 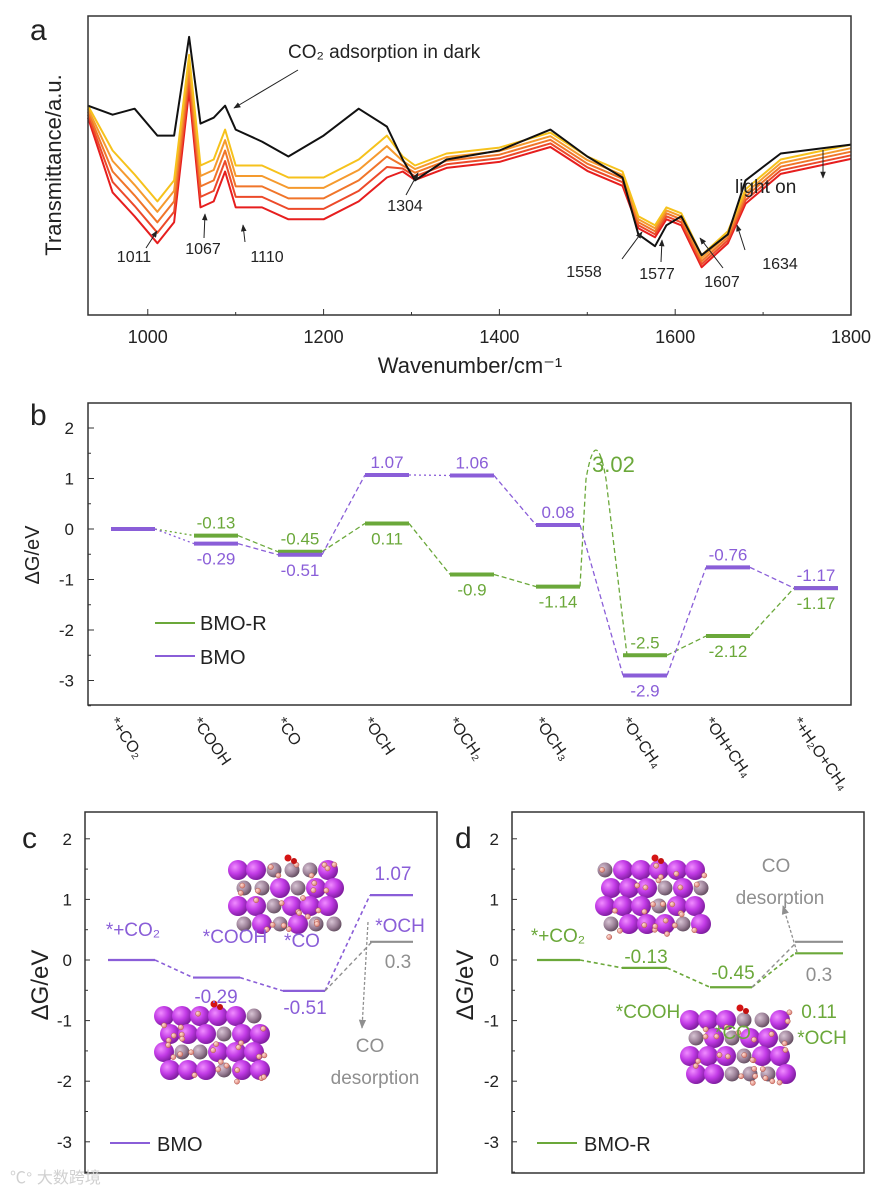 I want to click on peak-label: 1011, so click(x=134, y=257).